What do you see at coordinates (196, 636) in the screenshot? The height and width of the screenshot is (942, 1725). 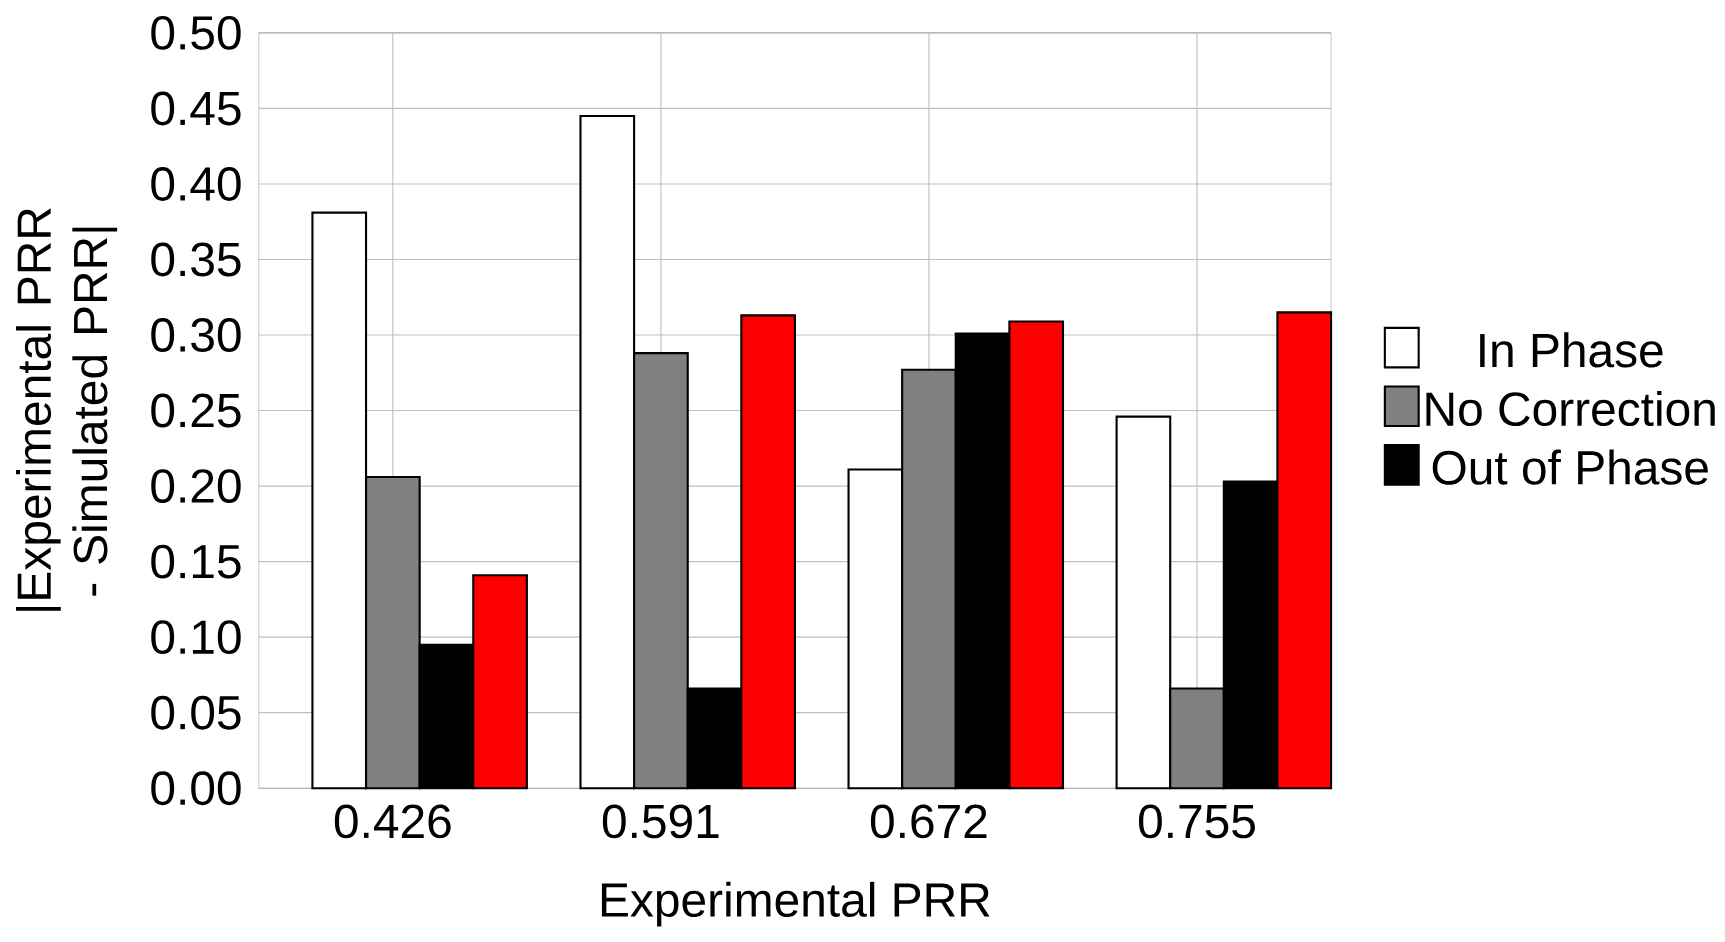 I see `y-tick-label: 0.10` at bounding box center [196, 636].